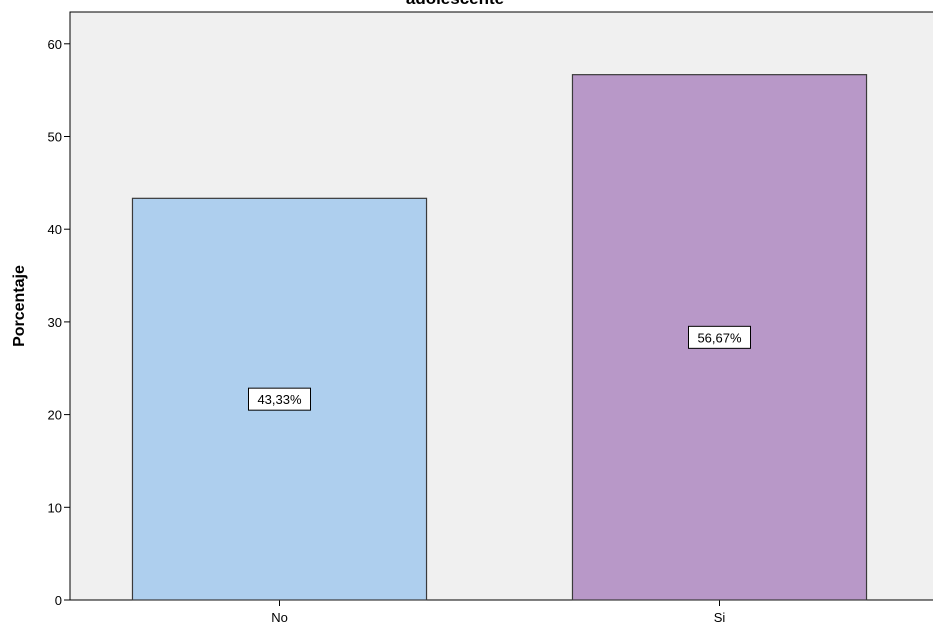 This screenshot has width=933, height=628. I want to click on data-label-si: 56,67%, so click(719, 337).